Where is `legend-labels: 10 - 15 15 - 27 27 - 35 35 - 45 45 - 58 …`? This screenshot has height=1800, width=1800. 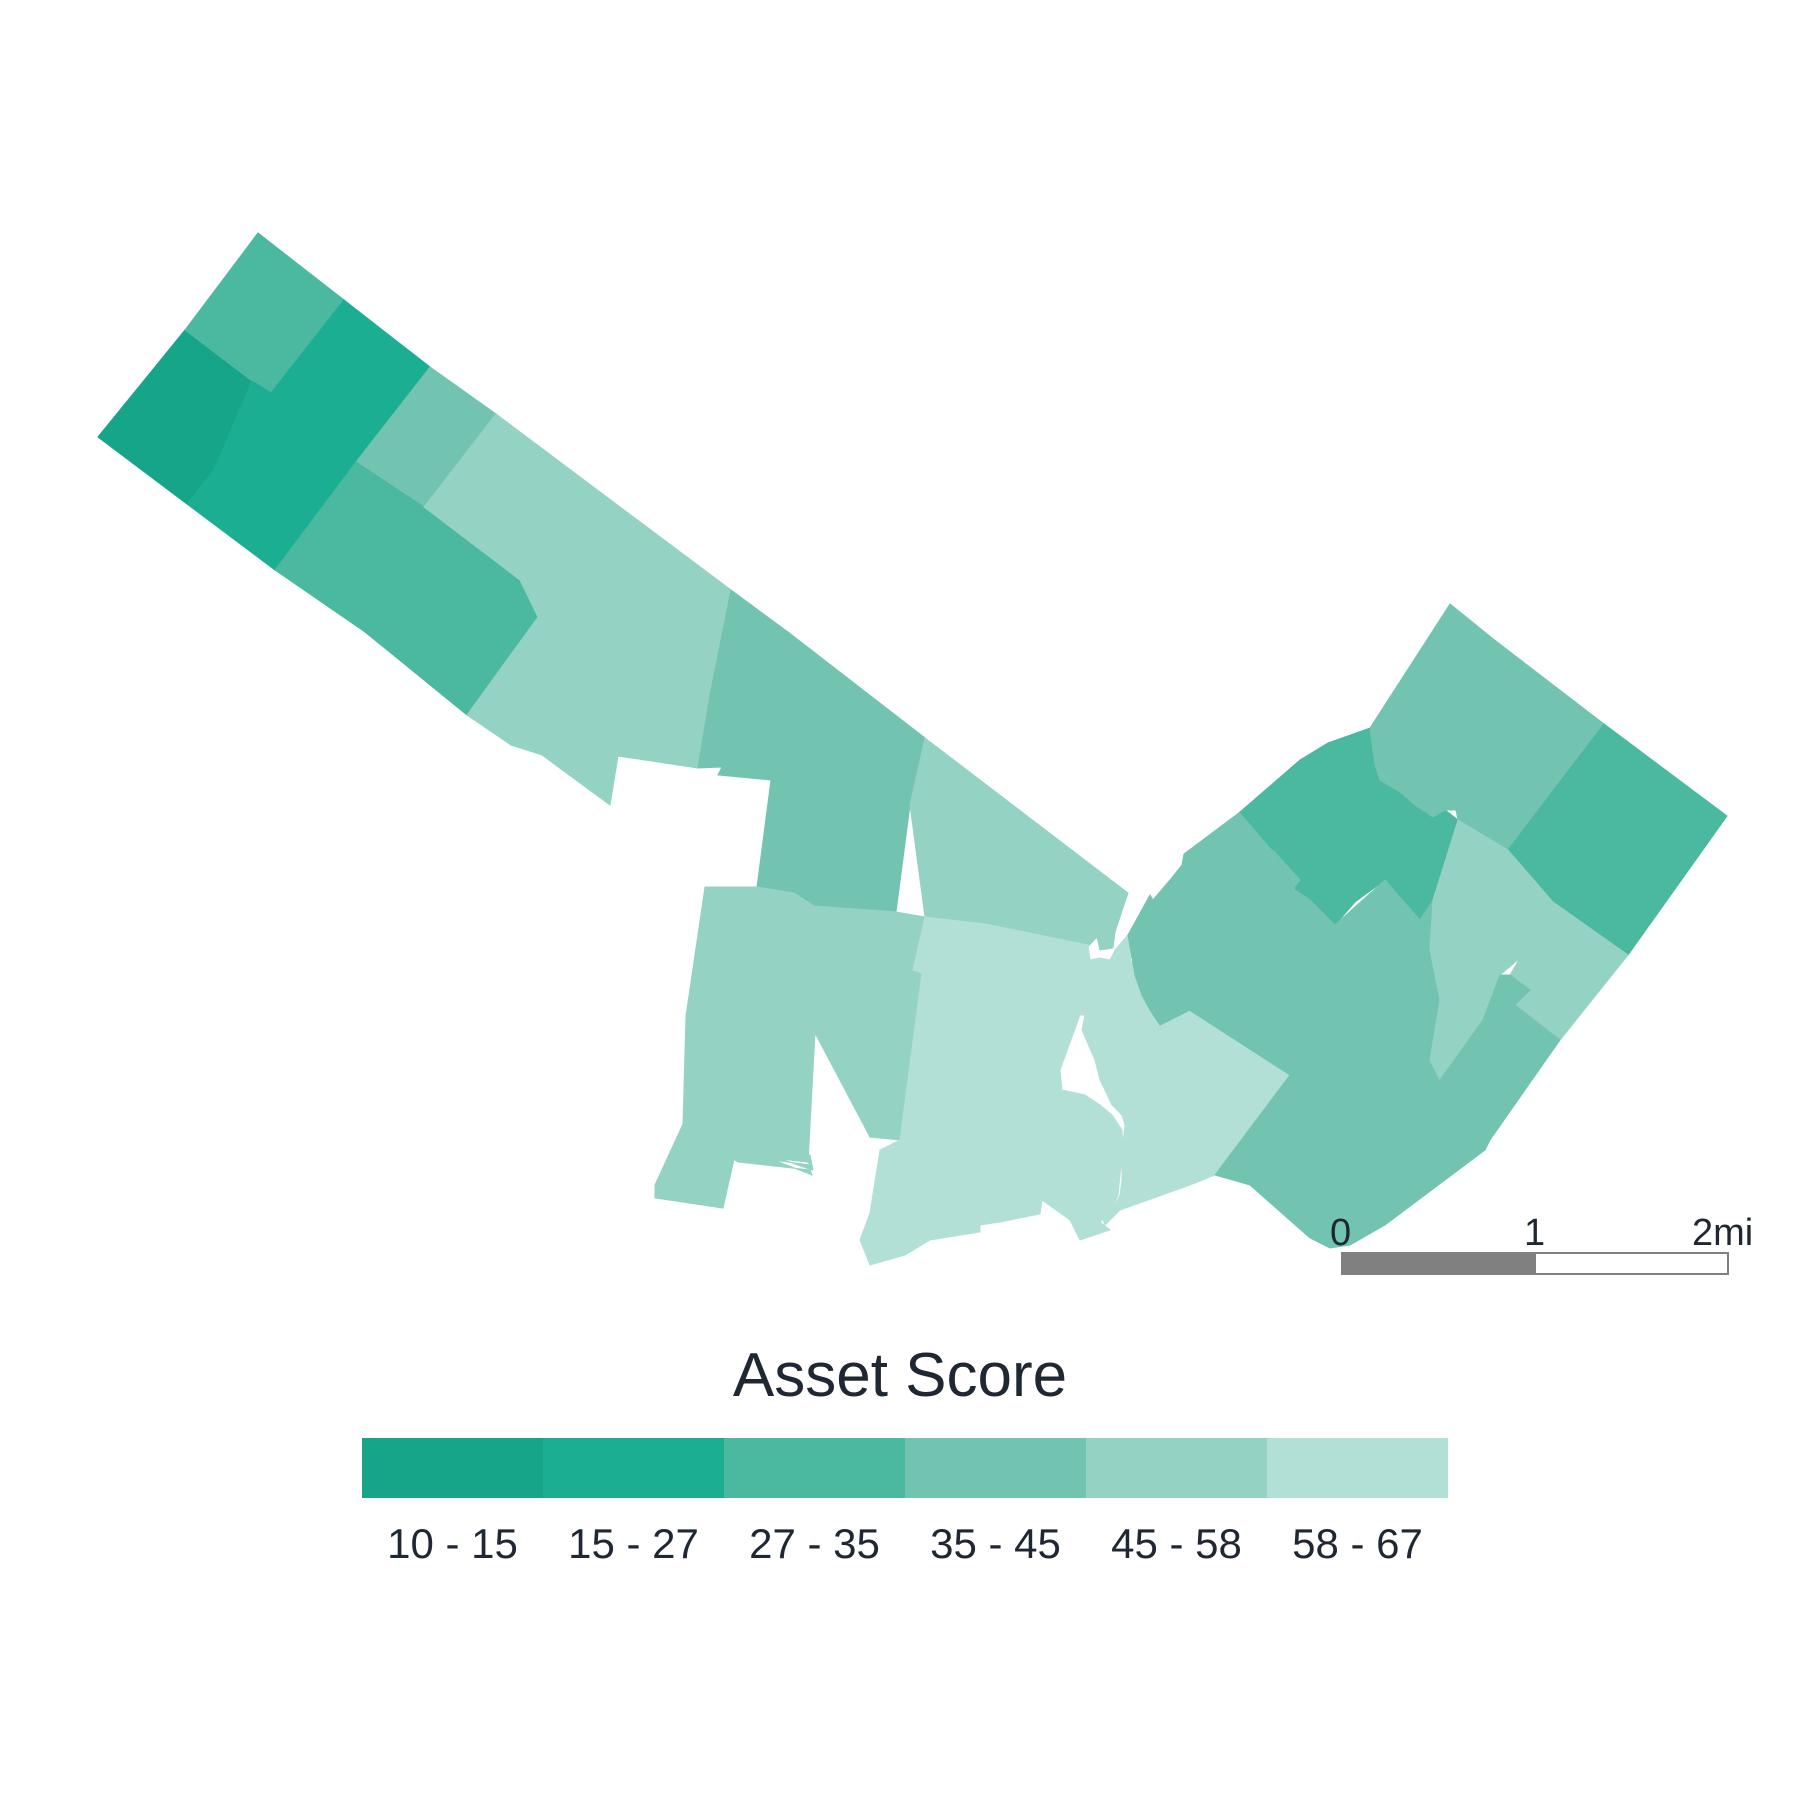
legend-labels: 10 - 15 15 - 27 27 - 35 35 - 45 45 - 58 … is located at coordinates (905, 1544).